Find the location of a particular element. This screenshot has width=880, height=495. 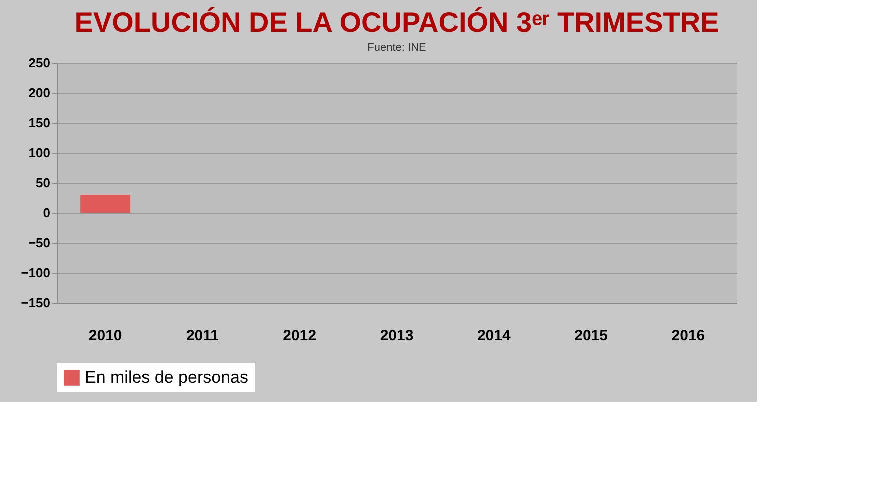

x-tick-label: 2016 is located at coordinates (689, 336).